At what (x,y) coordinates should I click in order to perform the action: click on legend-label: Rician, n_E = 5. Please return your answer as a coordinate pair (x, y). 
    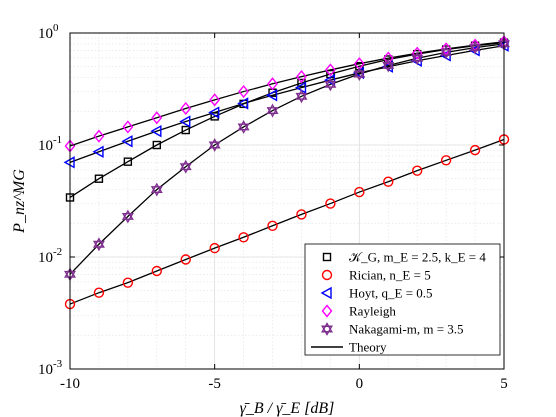
    Looking at the image, I should click on (390, 275).